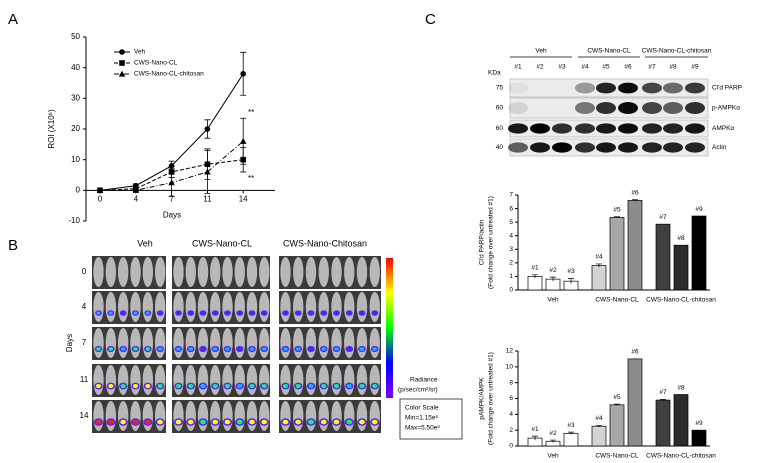 The width and height of the screenshot is (770, 463). I want to click on legend-label: CWS-Nano-CL-chitosan, so click(169, 74).